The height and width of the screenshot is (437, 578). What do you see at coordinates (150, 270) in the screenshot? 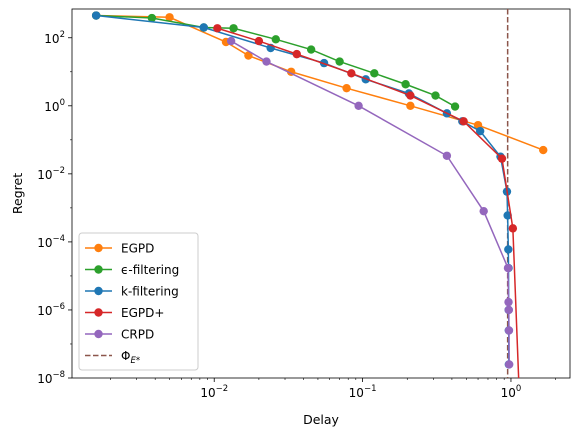
I see `legend-label: ϵ-filtering` at bounding box center [150, 270].